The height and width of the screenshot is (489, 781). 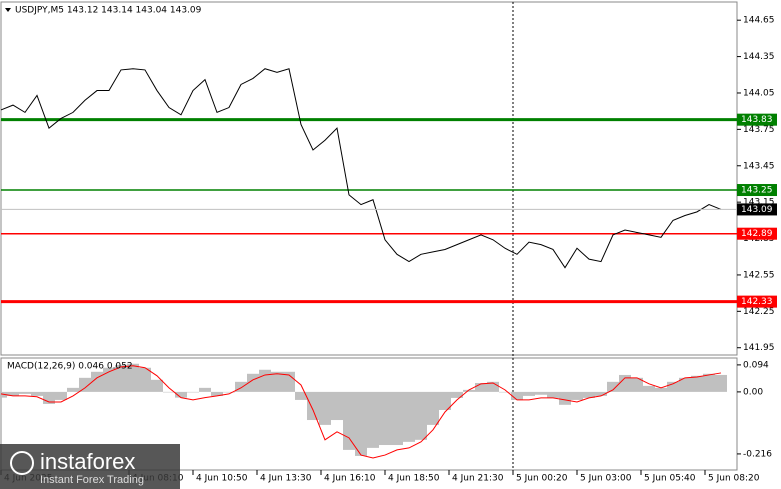 I want to click on x-tick-label: 4 Jun 13:30, so click(x=286, y=479).